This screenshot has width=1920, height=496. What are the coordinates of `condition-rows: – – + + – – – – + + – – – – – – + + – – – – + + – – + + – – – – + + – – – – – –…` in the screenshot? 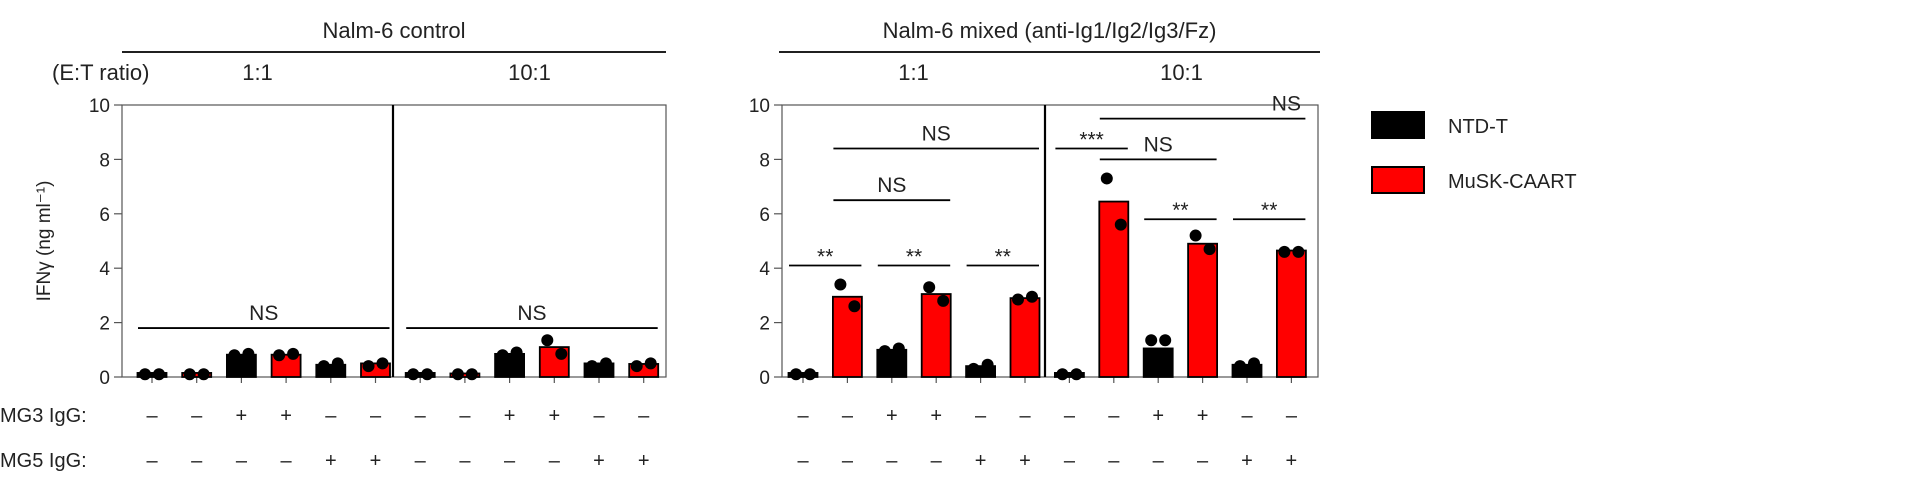 It's located at (649, 438).